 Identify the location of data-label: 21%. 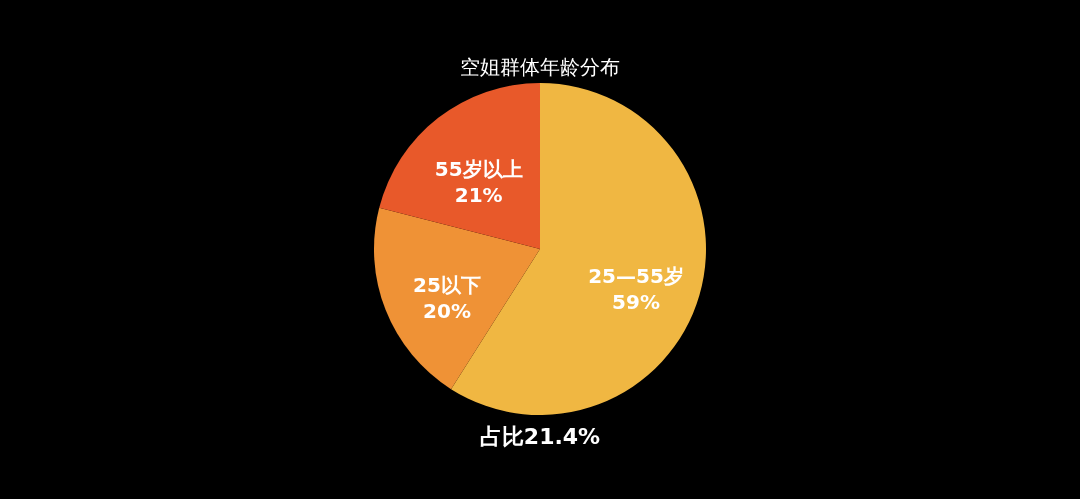
(478, 194).